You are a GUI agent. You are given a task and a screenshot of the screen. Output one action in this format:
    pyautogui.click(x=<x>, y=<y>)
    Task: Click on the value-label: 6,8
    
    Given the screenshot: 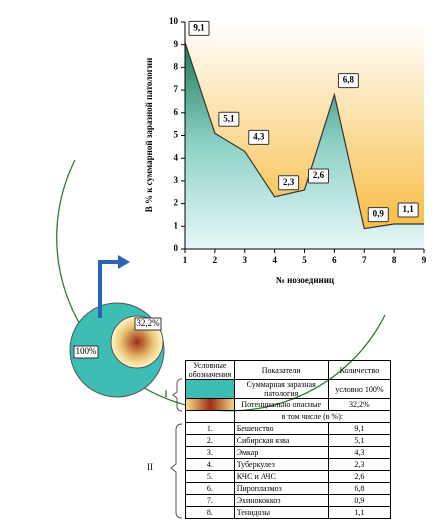 What is the action you would take?
    pyautogui.click(x=349, y=80)
    